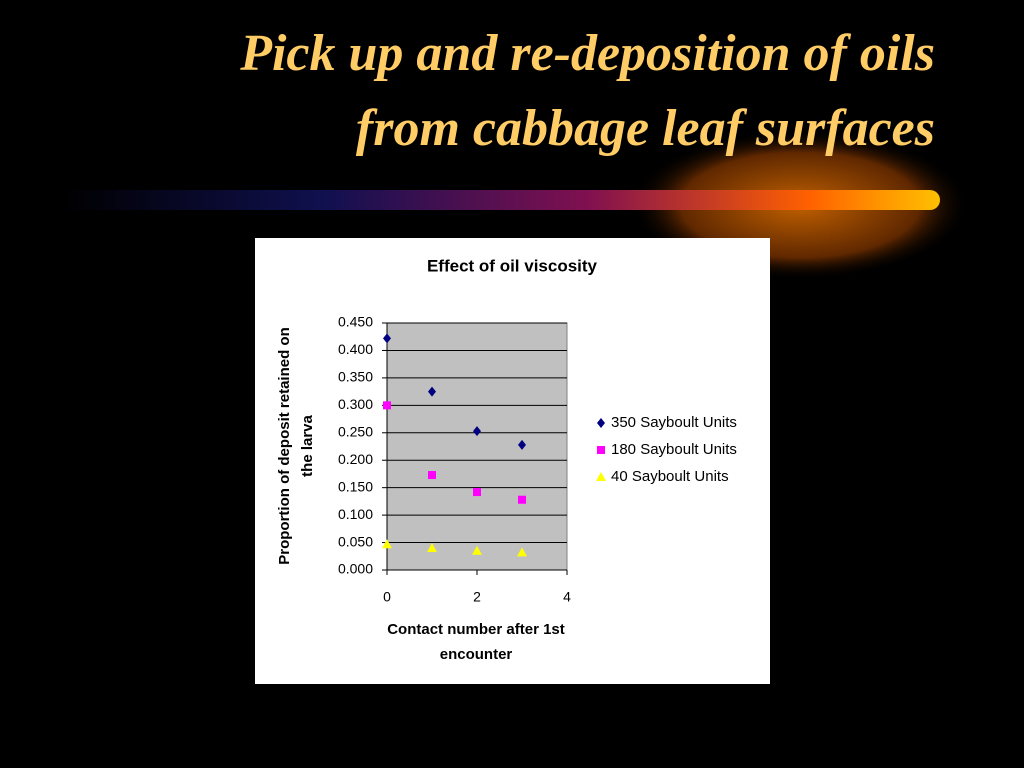 This screenshot has width=1024, height=768. Describe the element at coordinates (355, 514) in the screenshot. I see `y-tick-label: 0.100` at that location.